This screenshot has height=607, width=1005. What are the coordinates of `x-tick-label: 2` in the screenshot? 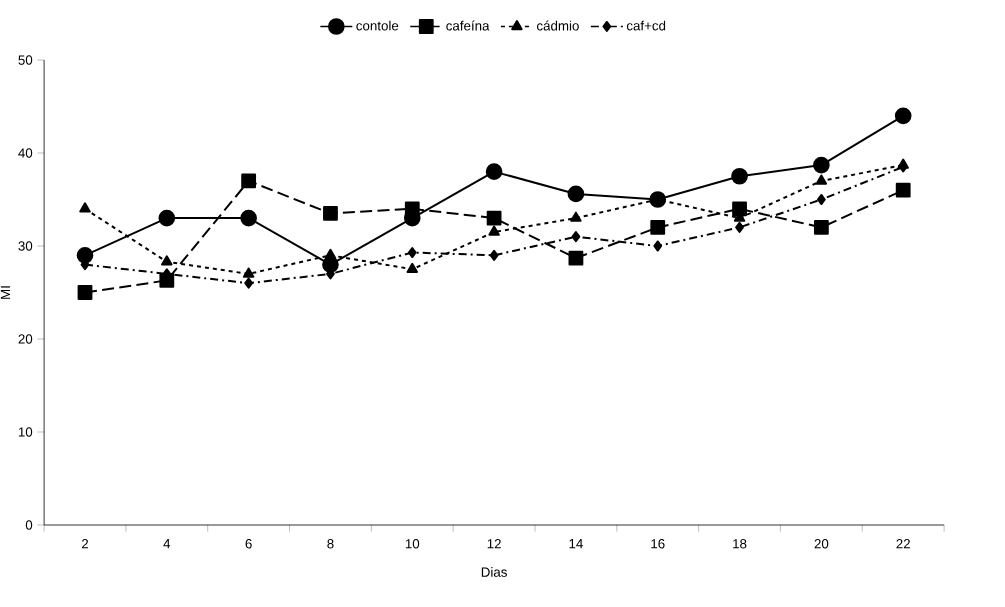 It's located at (85, 544).